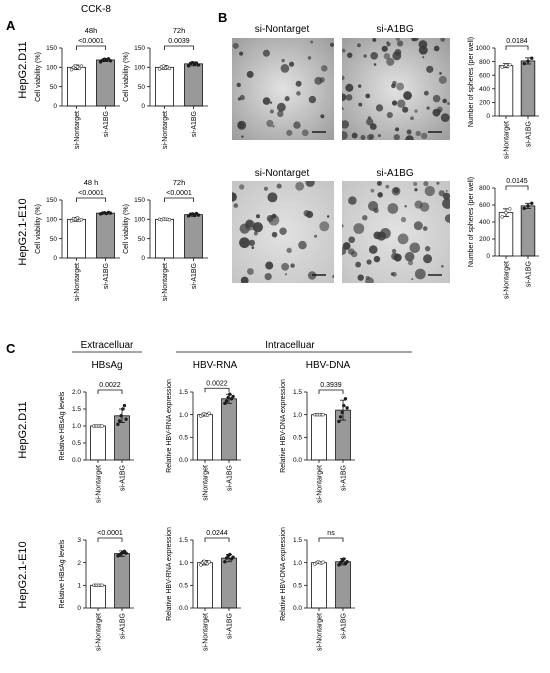 The height and width of the screenshot is (673, 550). What do you see at coordinates (110, 533) in the screenshot?
I see `p-value-c4: <0.0001` at bounding box center [110, 533].